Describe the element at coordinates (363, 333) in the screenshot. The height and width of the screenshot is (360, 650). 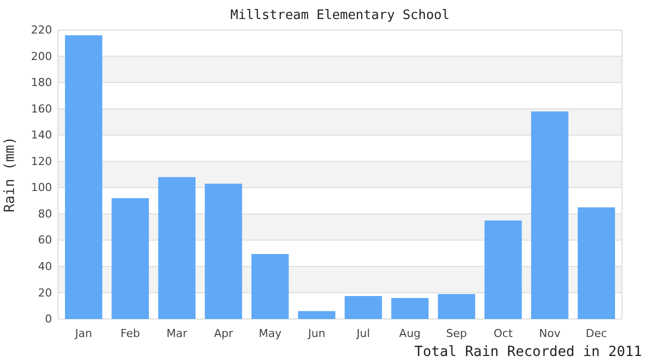
I see `x-tick-label: Jul` at that location.